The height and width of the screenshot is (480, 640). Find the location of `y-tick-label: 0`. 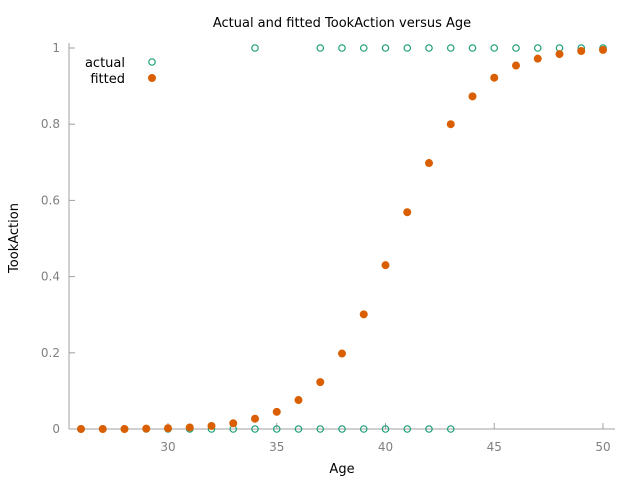

y-tick-label: 0 is located at coordinates (56, 429).